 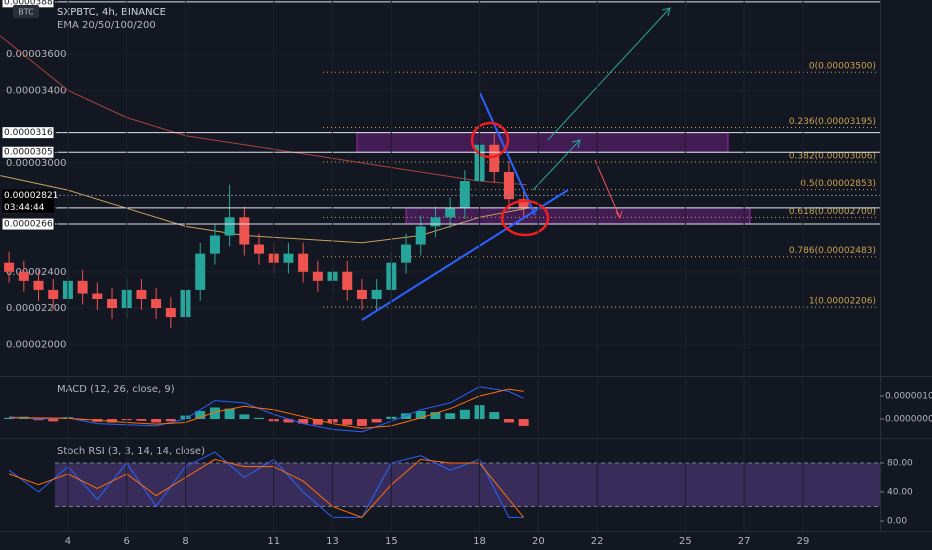 What do you see at coordinates (28, 201) in the screenshot?
I see `last-price-tag` at bounding box center [28, 201].